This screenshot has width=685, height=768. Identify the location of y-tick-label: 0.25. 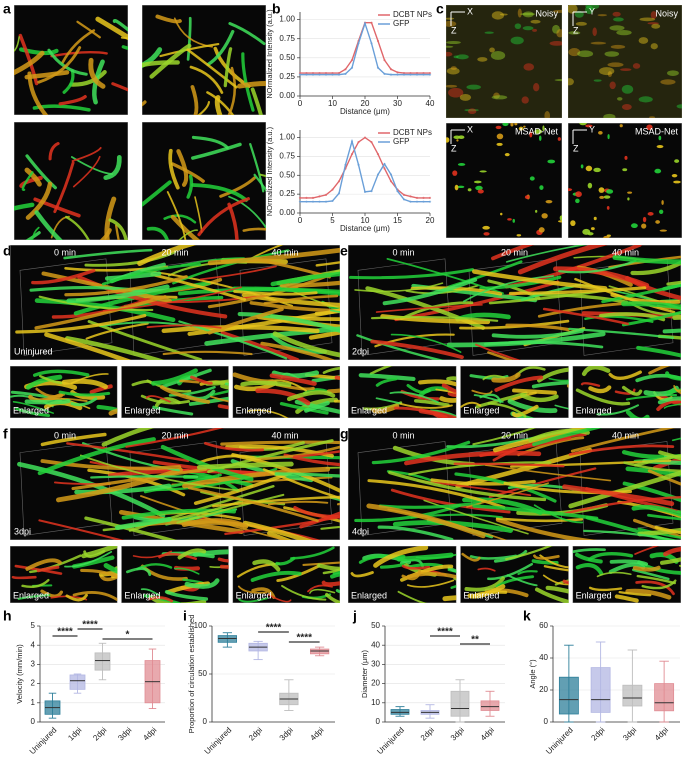
(287, 76).